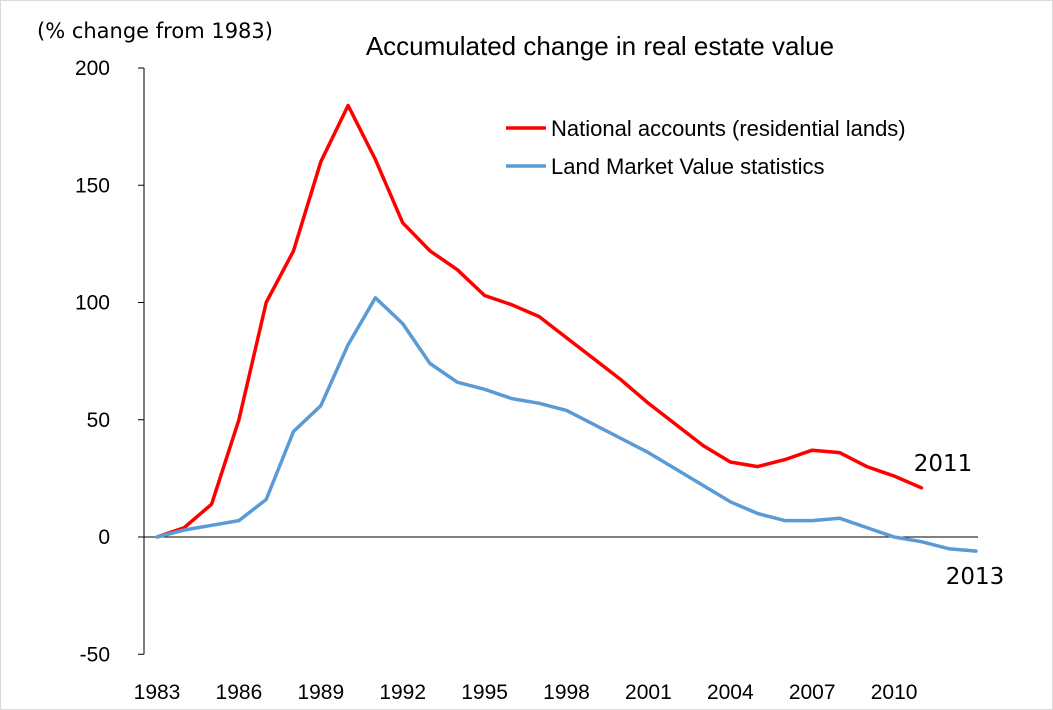  What do you see at coordinates (92, 68) in the screenshot?
I see `y-tick-label: 200` at bounding box center [92, 68].